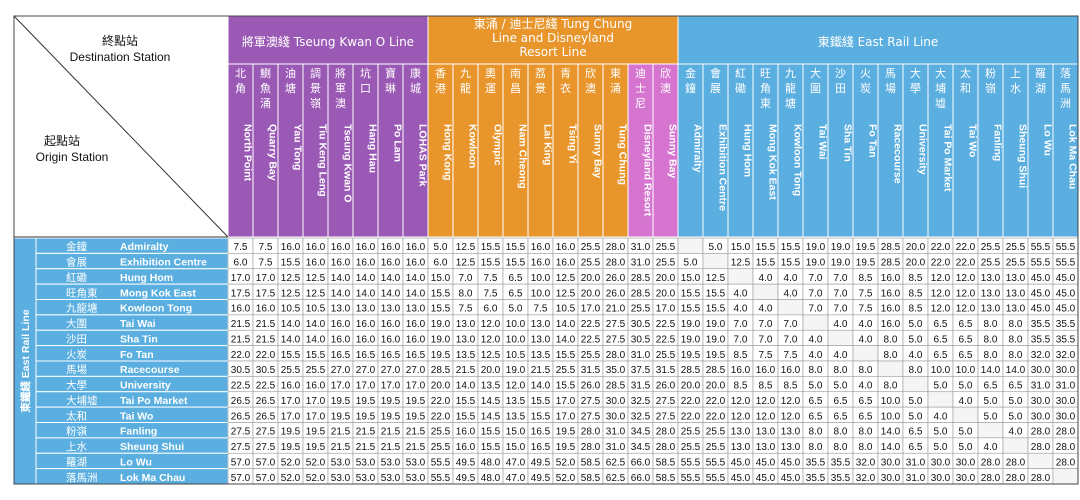 The image size is (1080, 500). Describe the element at coordinates (76, 431) in the screenshot. I see `origin-name-zh: 粉嶺` at that location.